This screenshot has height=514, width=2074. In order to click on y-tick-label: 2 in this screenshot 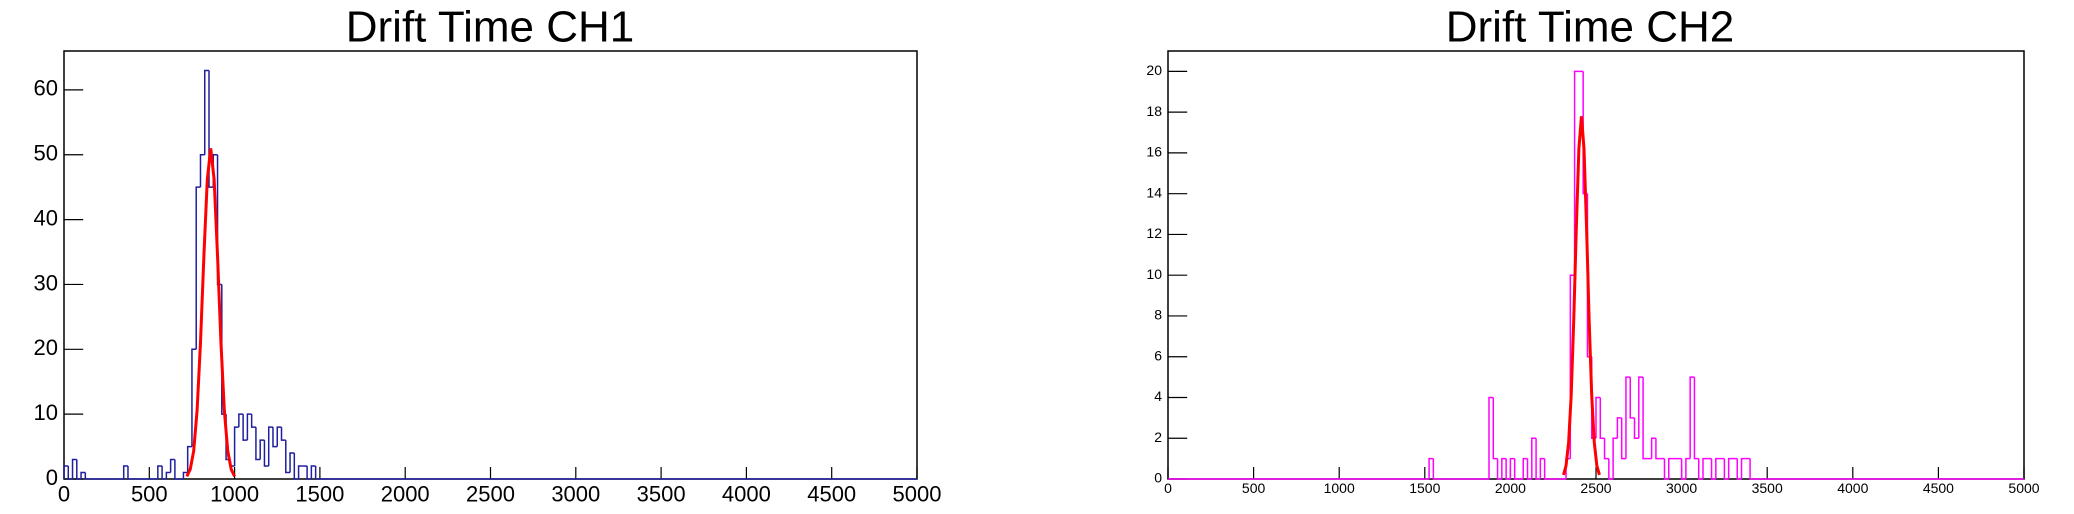, I will do `click(1158, 437)`.